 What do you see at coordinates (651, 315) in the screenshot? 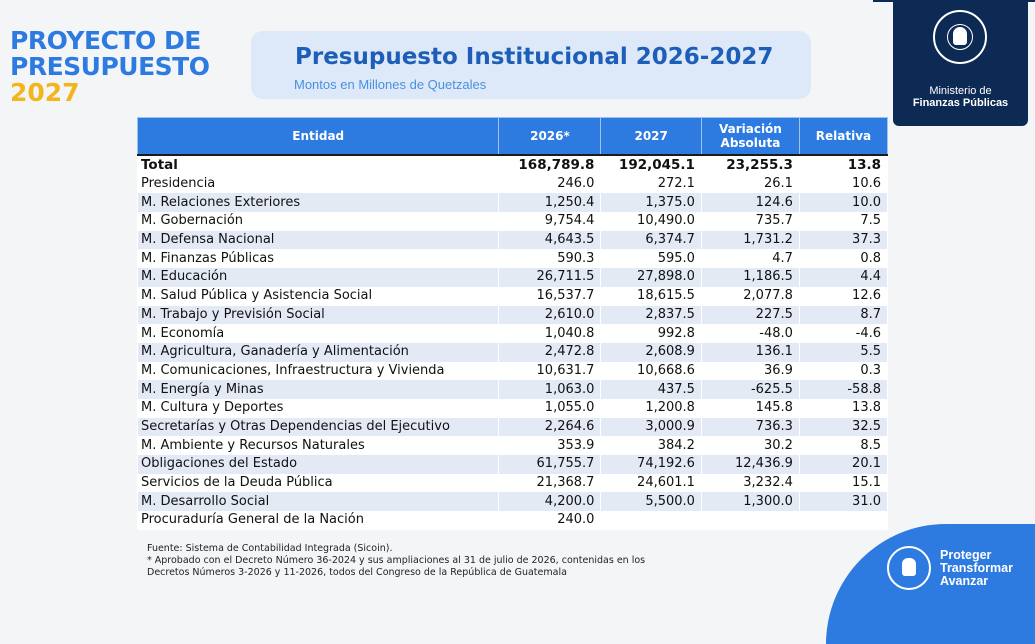
I see `cell-2027: 2,837.5` at bounding box center [651, 315].